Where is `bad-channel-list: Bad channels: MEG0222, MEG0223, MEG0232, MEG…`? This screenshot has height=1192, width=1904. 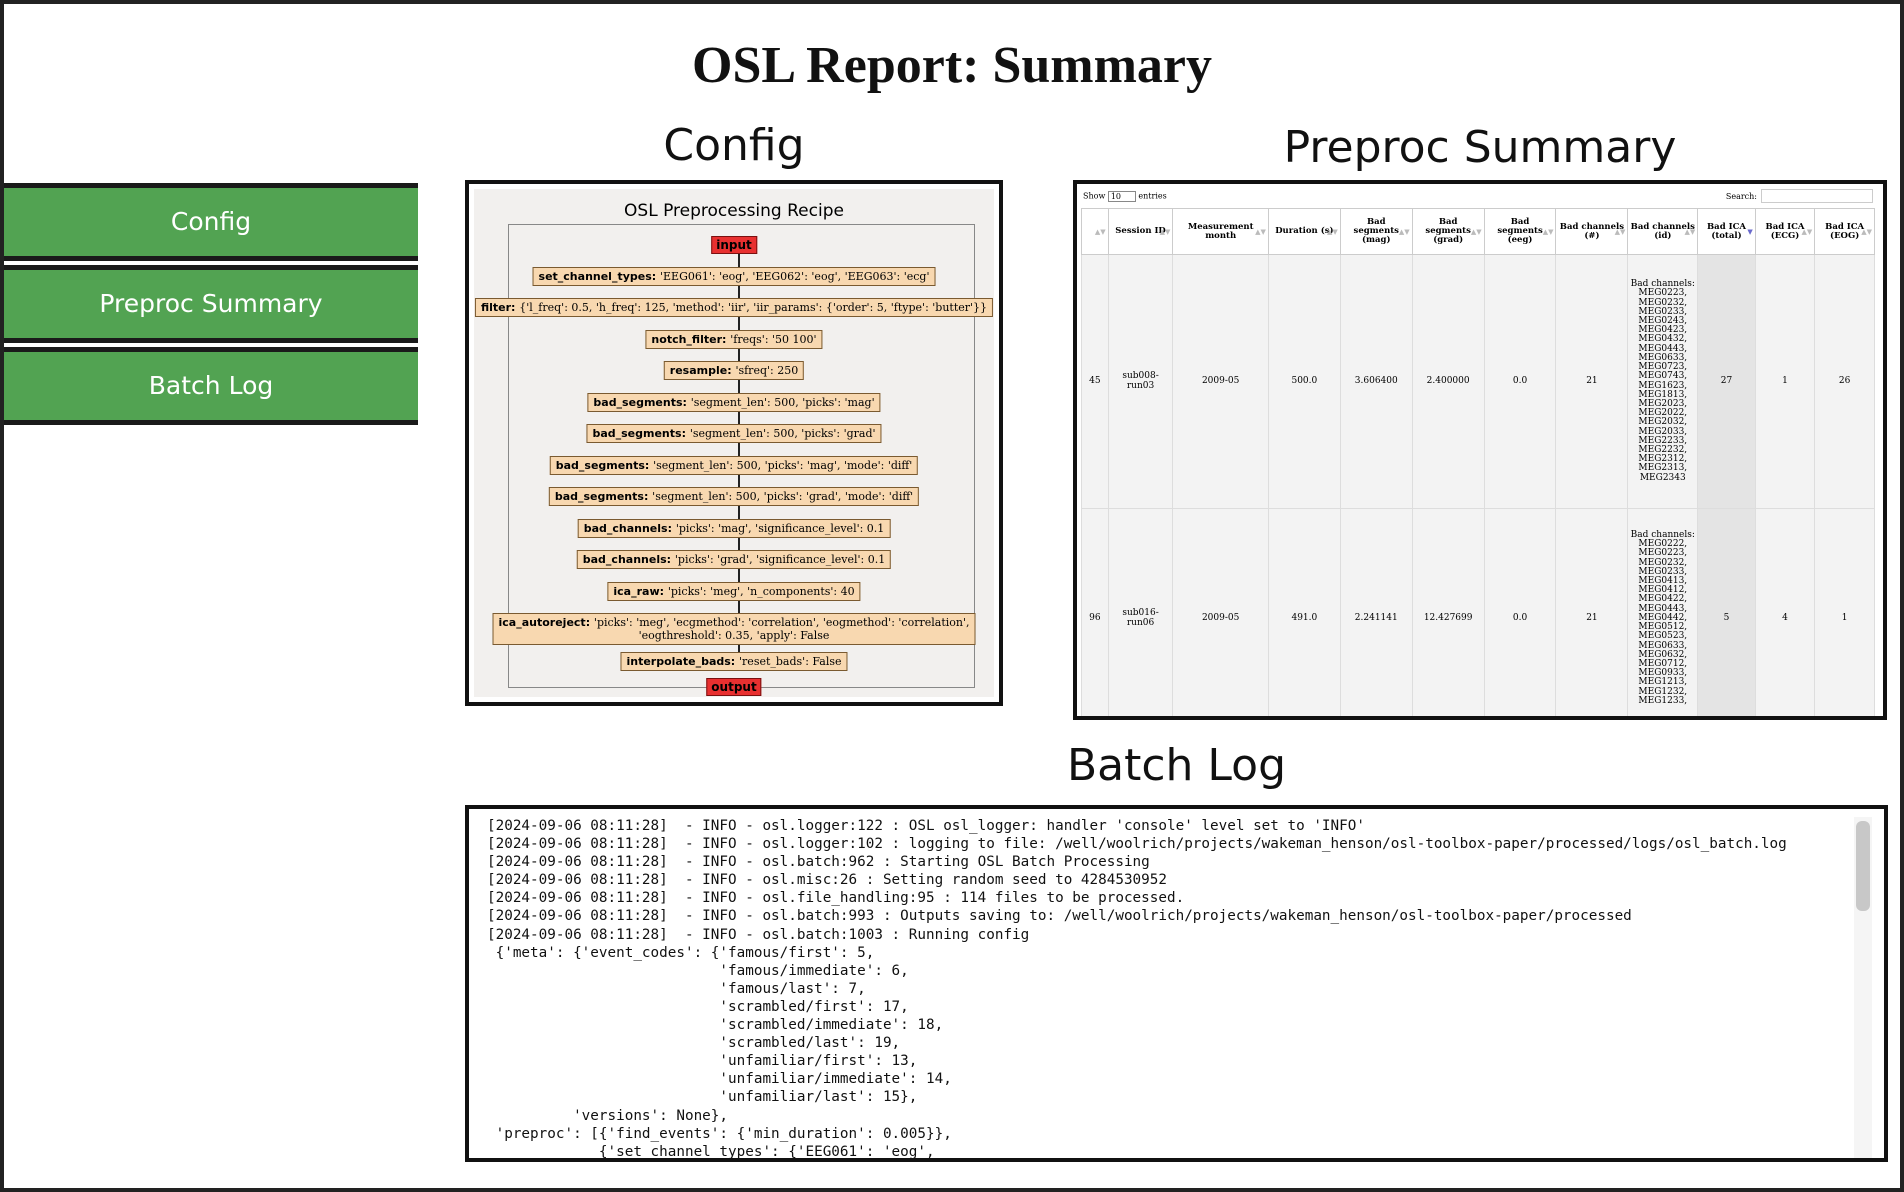
bad-channel-list: Bad channels: MEG0222, MEG0223, MEG0232, MEG… is located at coordinates (1663, 612).